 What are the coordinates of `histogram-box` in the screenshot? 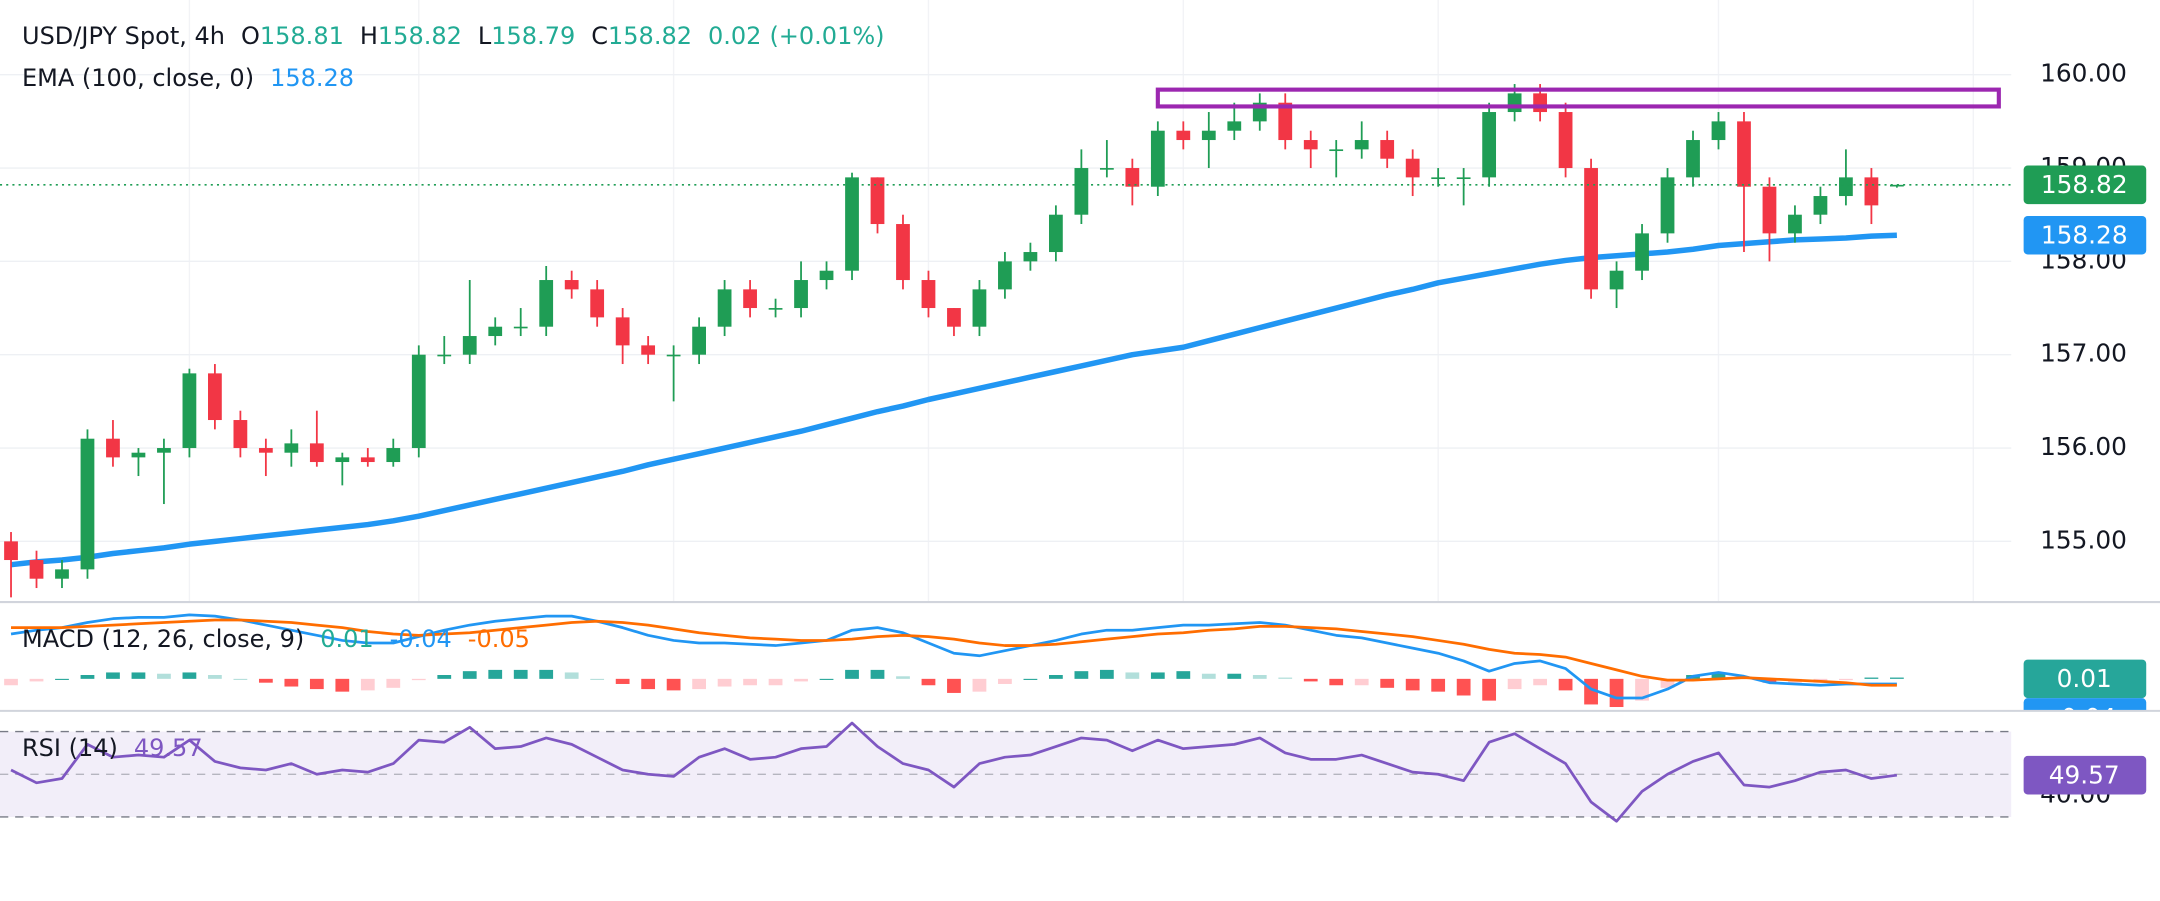 It's located at (2085, 679).